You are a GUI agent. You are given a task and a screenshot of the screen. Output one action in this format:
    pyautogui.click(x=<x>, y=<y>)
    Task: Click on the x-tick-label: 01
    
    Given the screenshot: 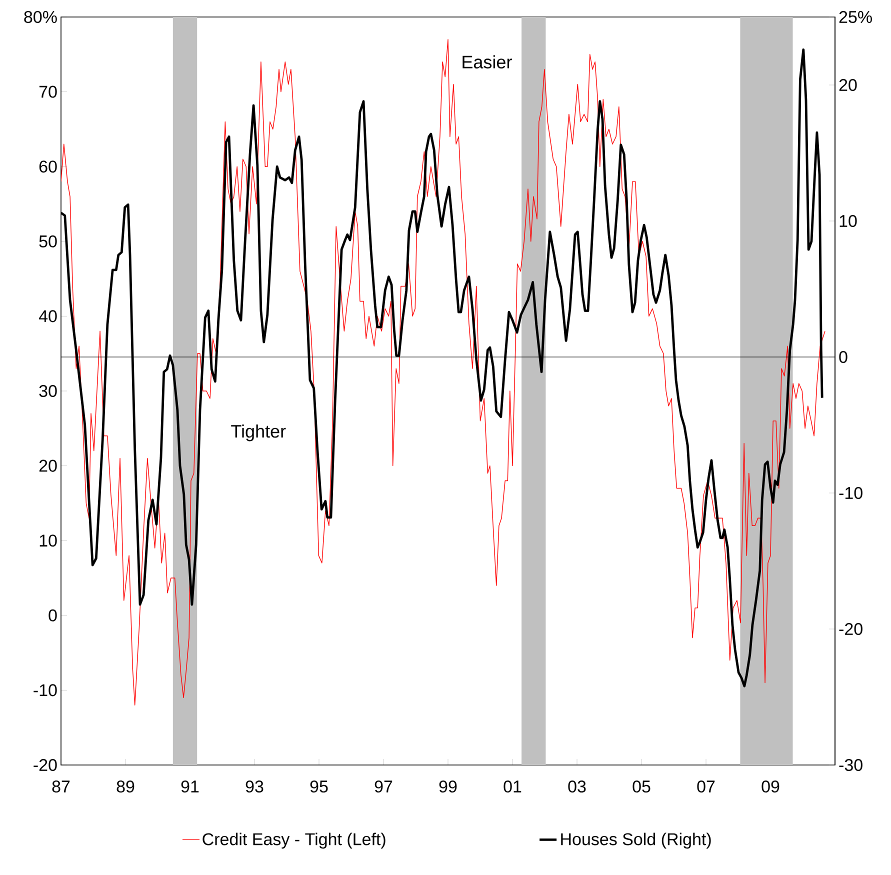 What is the action you would take?
    pyautogui.click(x=513, y=786)
    